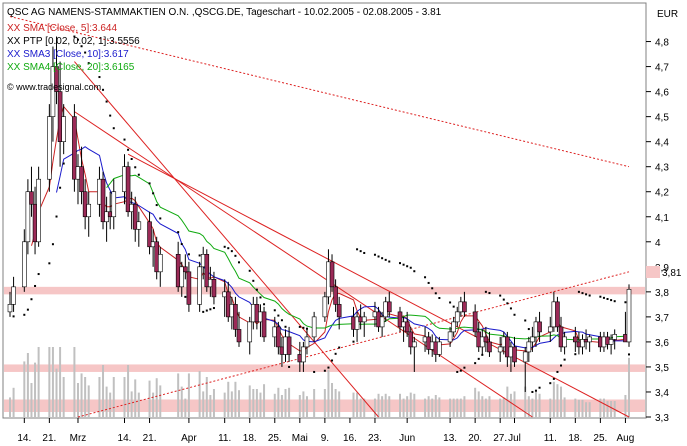 This screenshot has height=446, width=687. What do you see at coordinates (575, 438) in the screenshot?
I see `x-tick-label: 18.` at bounding box center [575, 438].